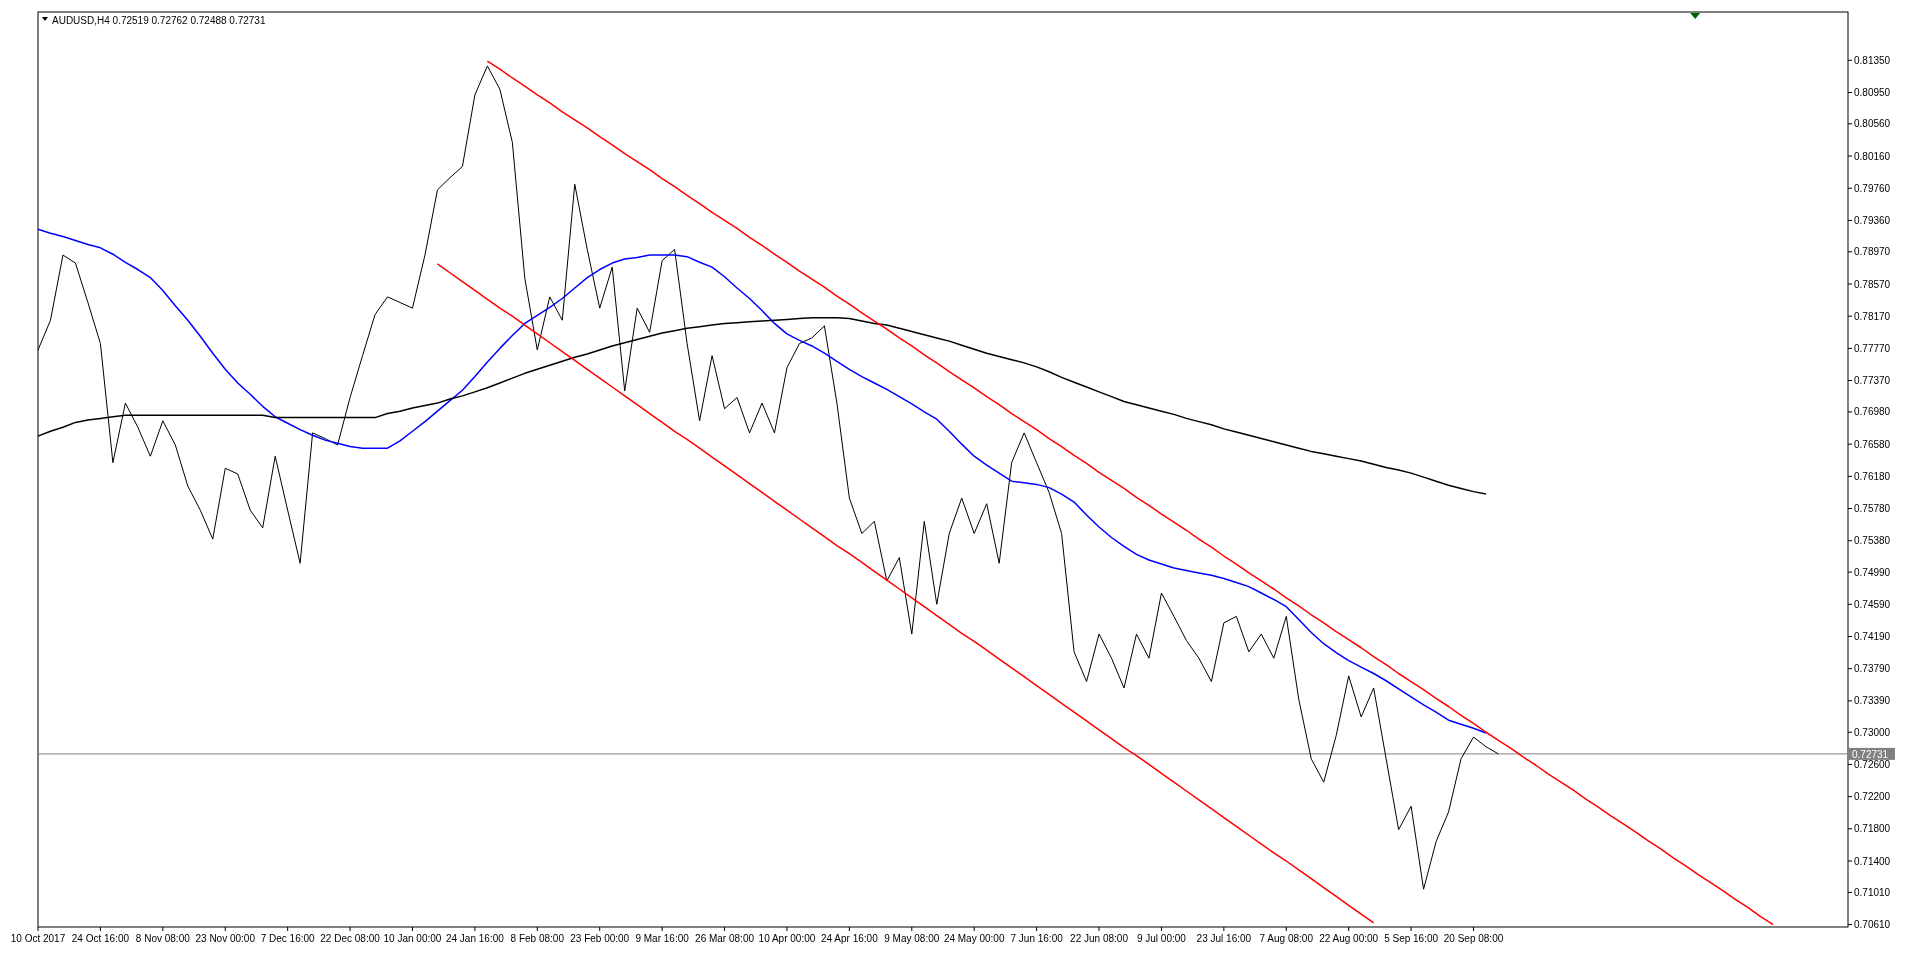 The height and width of the screenshot is (967, 1920). I want to click on x-tick-label: 5 Sep 16:00, so click(1411, 938).